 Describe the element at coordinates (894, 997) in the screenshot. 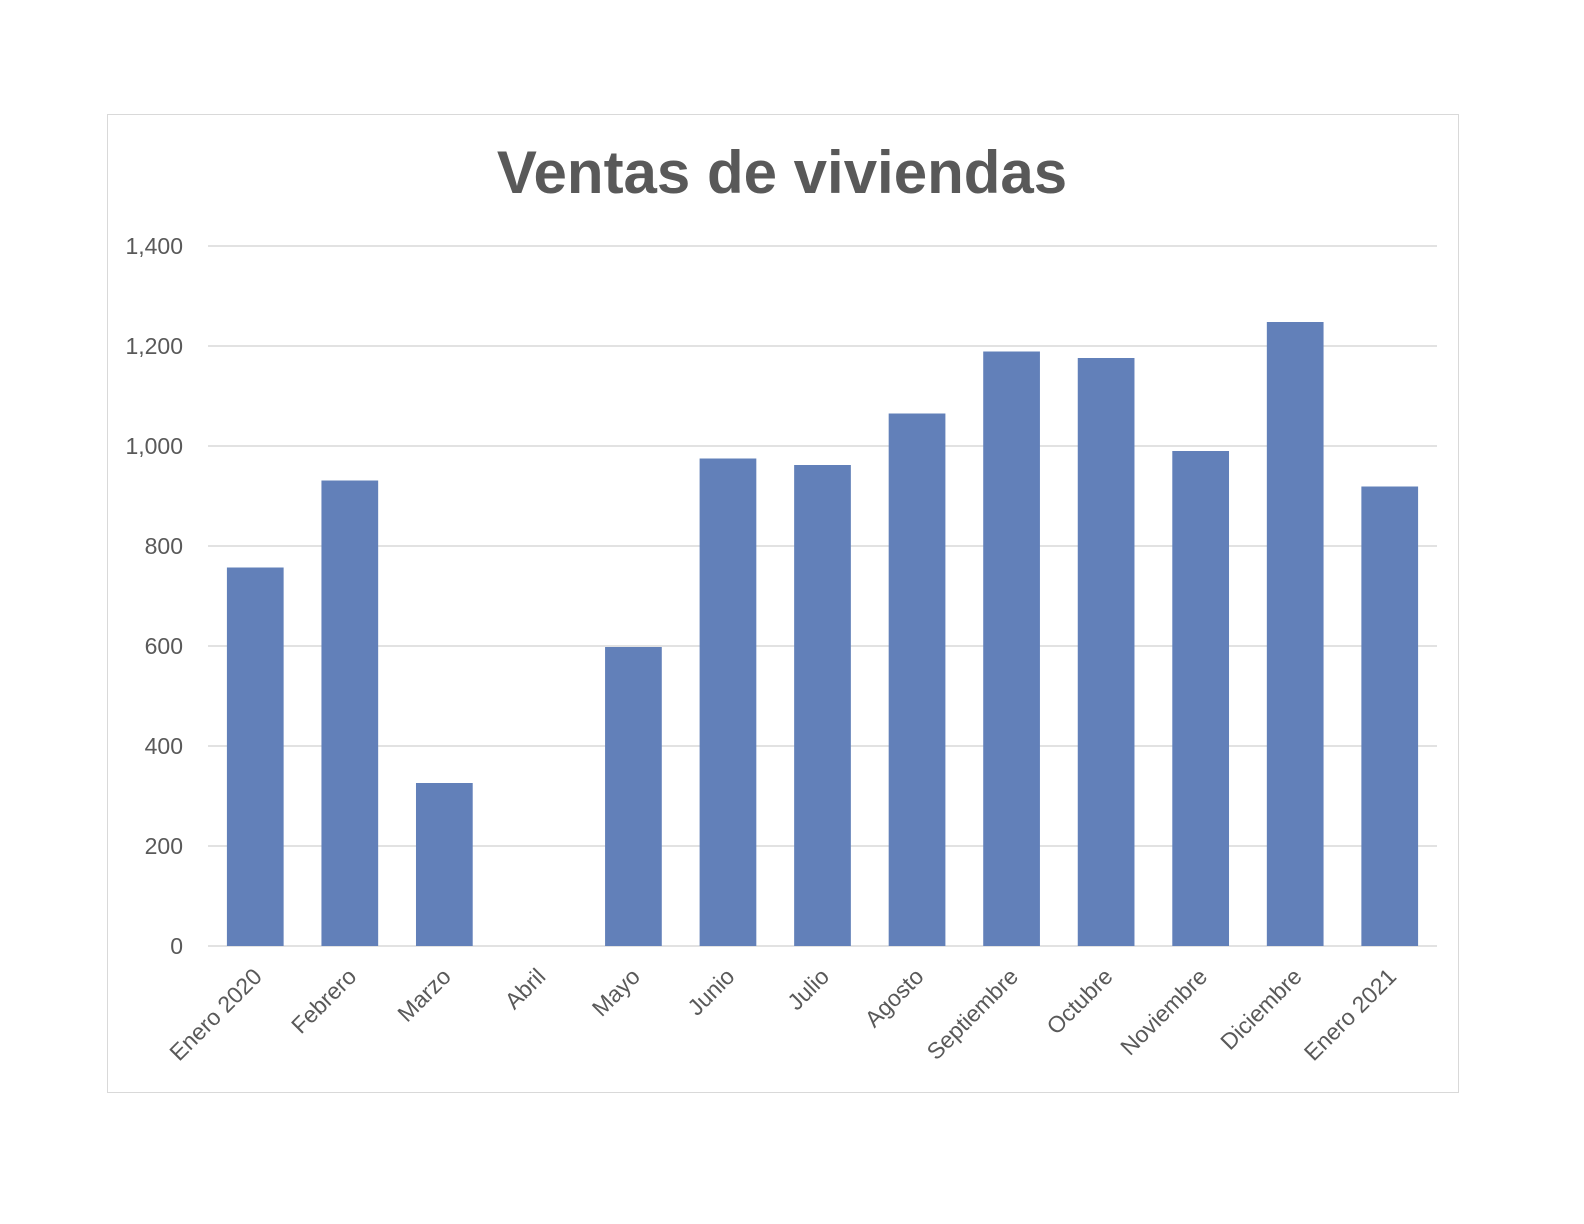

I see `x-tick-label: Agosto` at that location.